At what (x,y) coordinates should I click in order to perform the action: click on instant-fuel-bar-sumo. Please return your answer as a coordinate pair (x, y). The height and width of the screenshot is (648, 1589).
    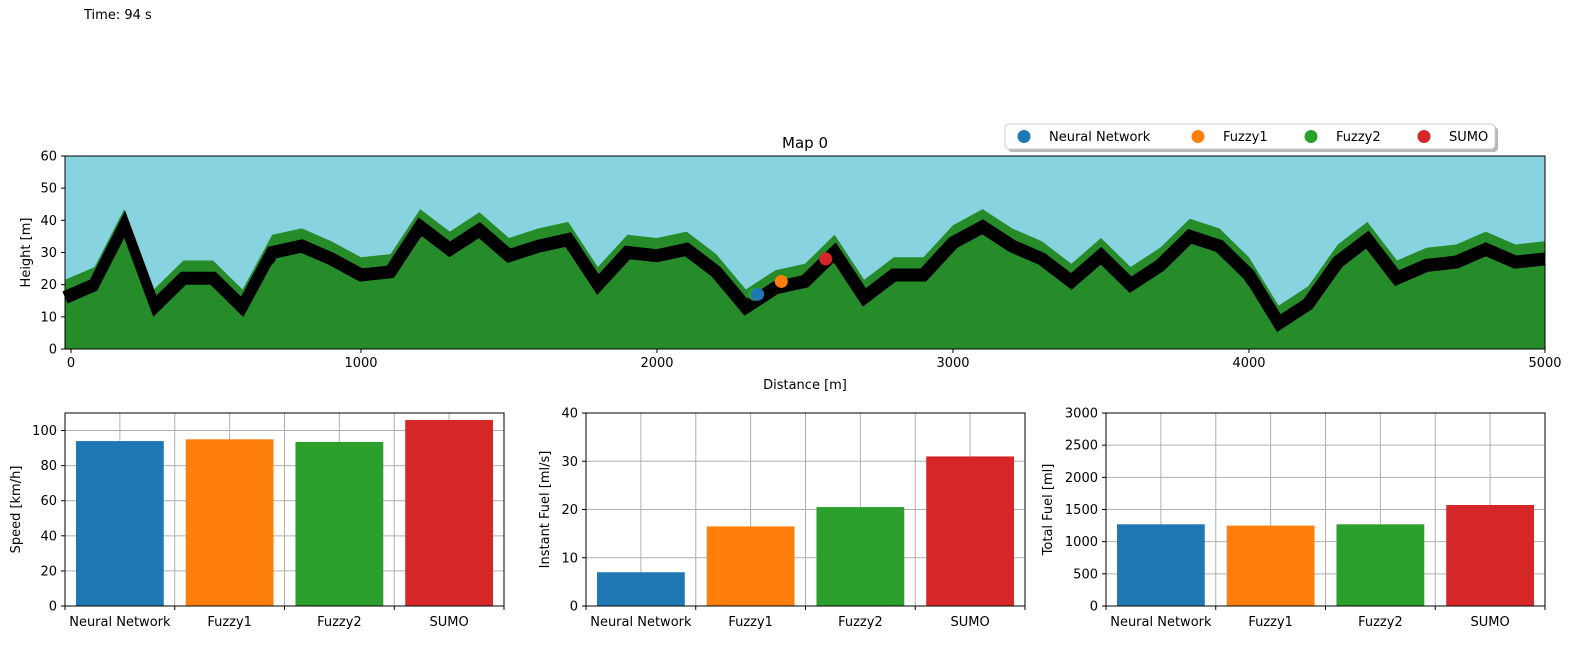
    Looking at the image, I should click on (970, 531).